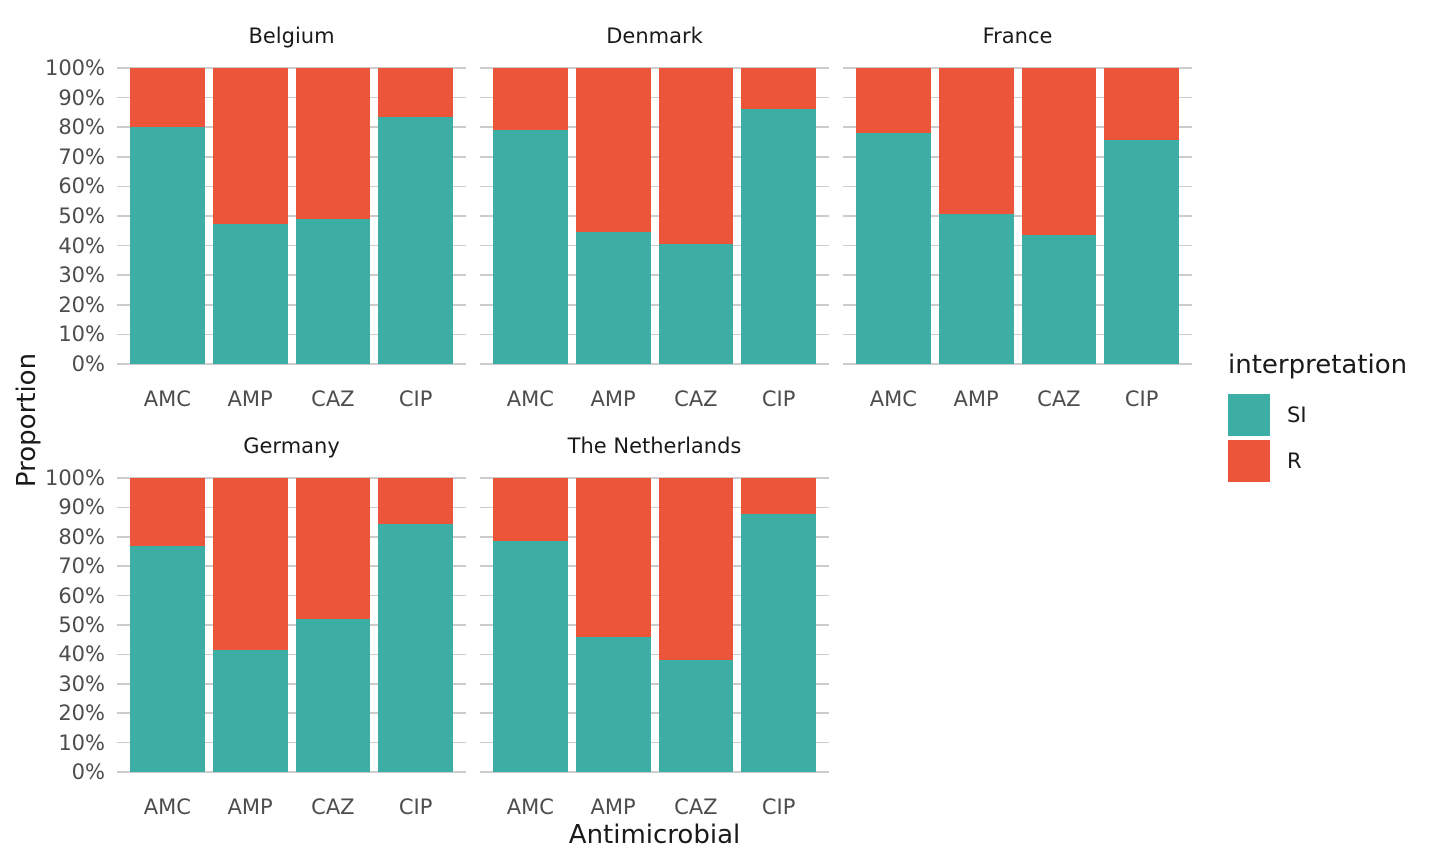 This screenshot has width=1440, height=864. What do you see at coordinates (1317, 461) in the screenshot?
I see `legend-entry-r: R` at bounding box center [1317, 461].